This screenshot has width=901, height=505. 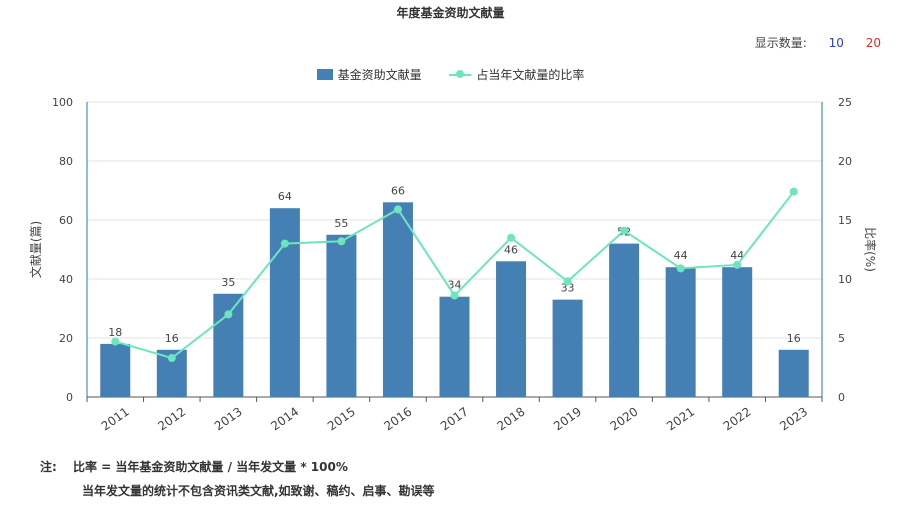 I want to click on x-tick-label: 2011, so click(x=115, y=419).